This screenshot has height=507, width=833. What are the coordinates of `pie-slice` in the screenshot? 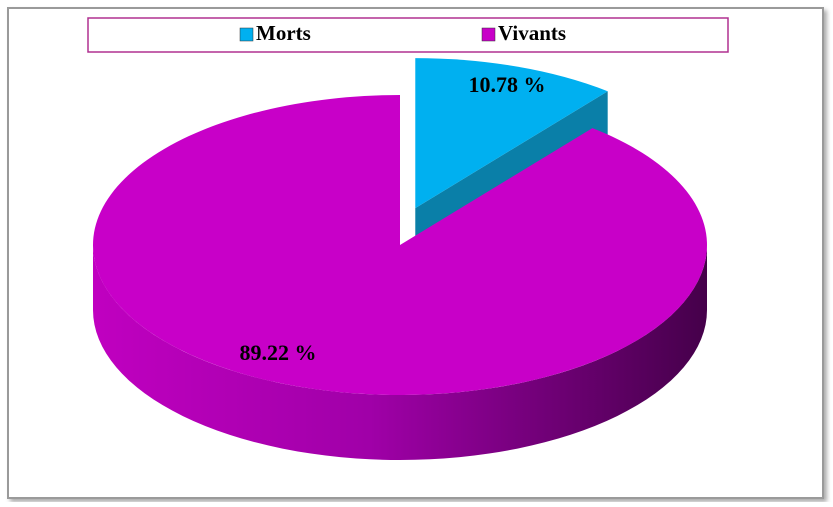 It's located at (511, 133).